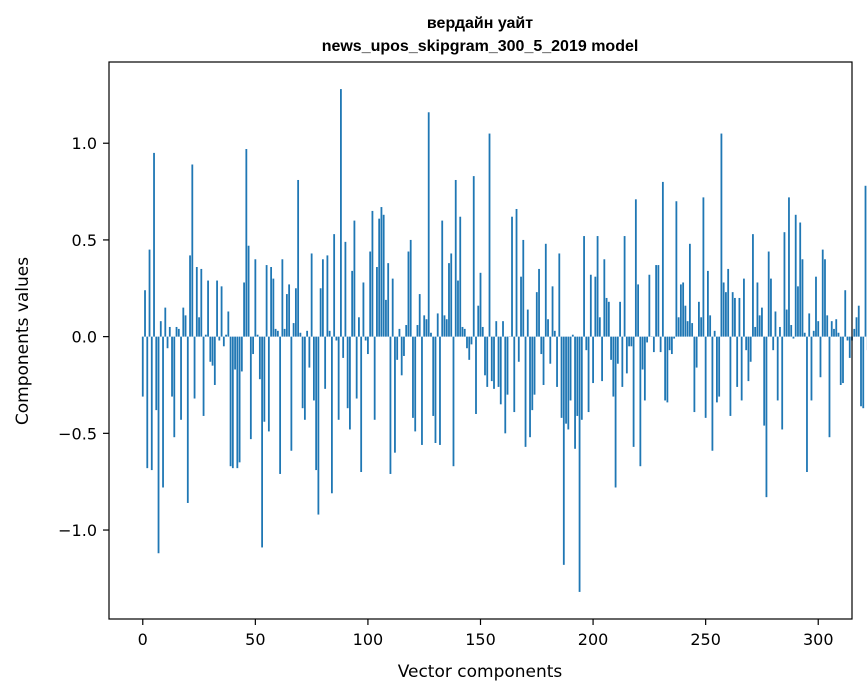 The image size is (867, 696). Describe the element at coordinates (480, 23) in the screenshot. I see `chart-title-line-1: вердайн уайт` at that location.